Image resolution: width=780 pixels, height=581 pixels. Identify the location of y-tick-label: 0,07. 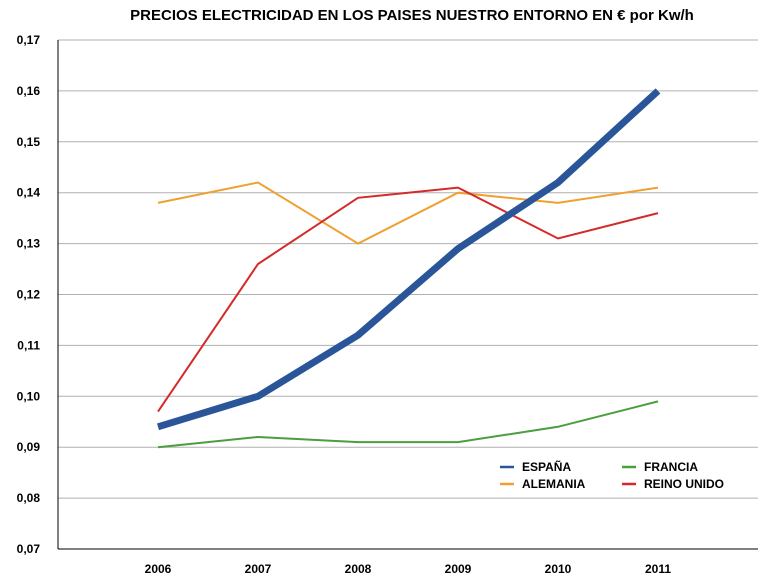
(29, 549).